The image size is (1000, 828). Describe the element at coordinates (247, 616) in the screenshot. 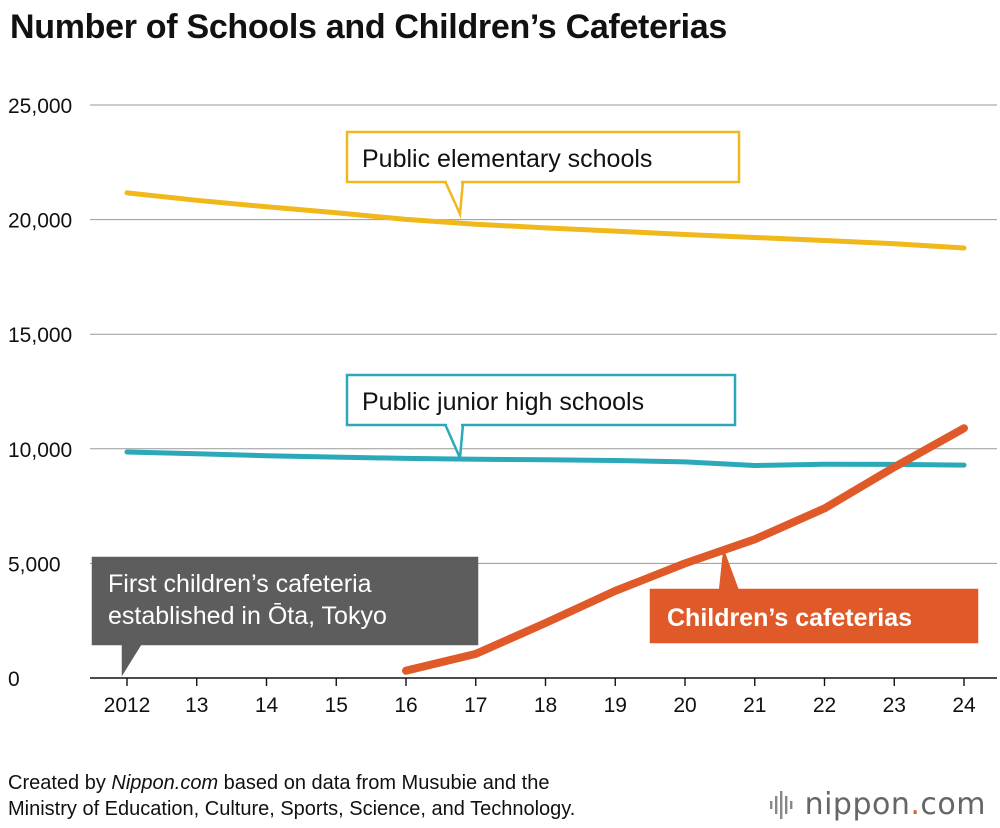

I see `first-cafeteria-callout-label: established in Ōta, Tokyo` at that location.